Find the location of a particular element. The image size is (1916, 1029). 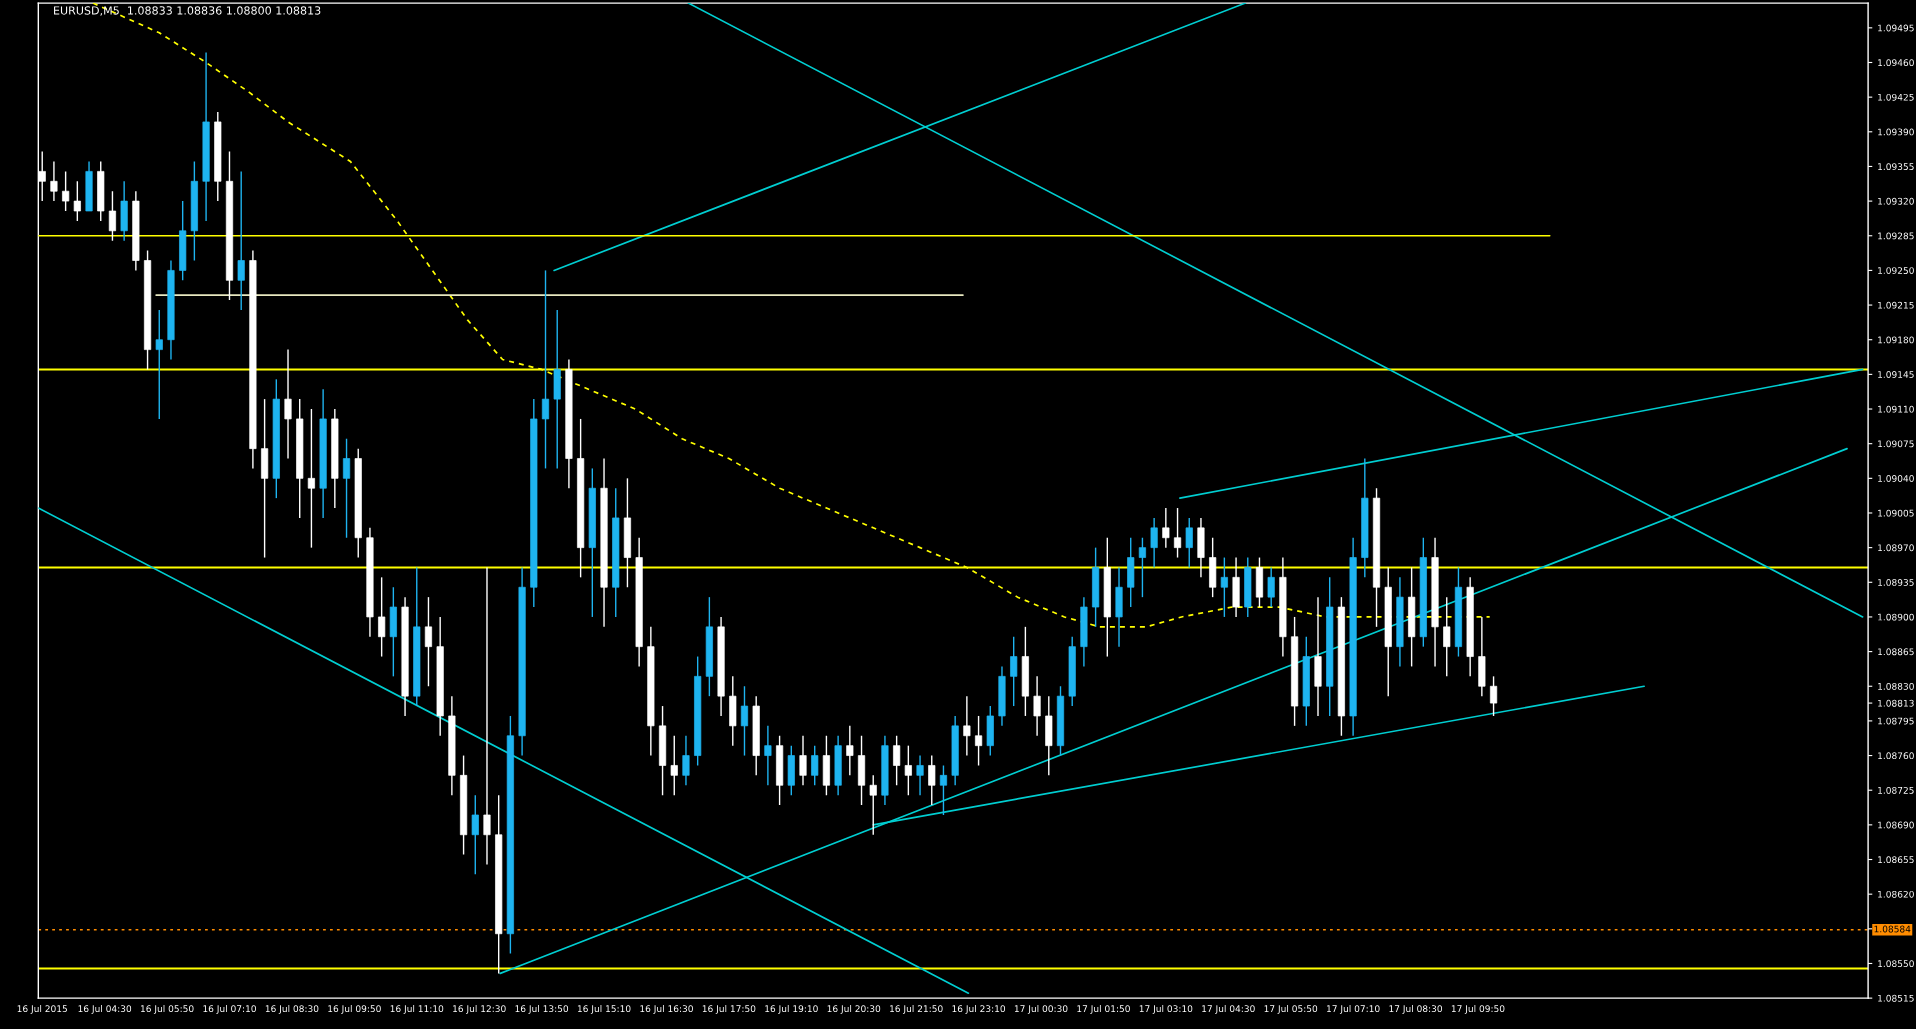

y-tick-label: 1.09005 is located at coordinates (1896, 513).